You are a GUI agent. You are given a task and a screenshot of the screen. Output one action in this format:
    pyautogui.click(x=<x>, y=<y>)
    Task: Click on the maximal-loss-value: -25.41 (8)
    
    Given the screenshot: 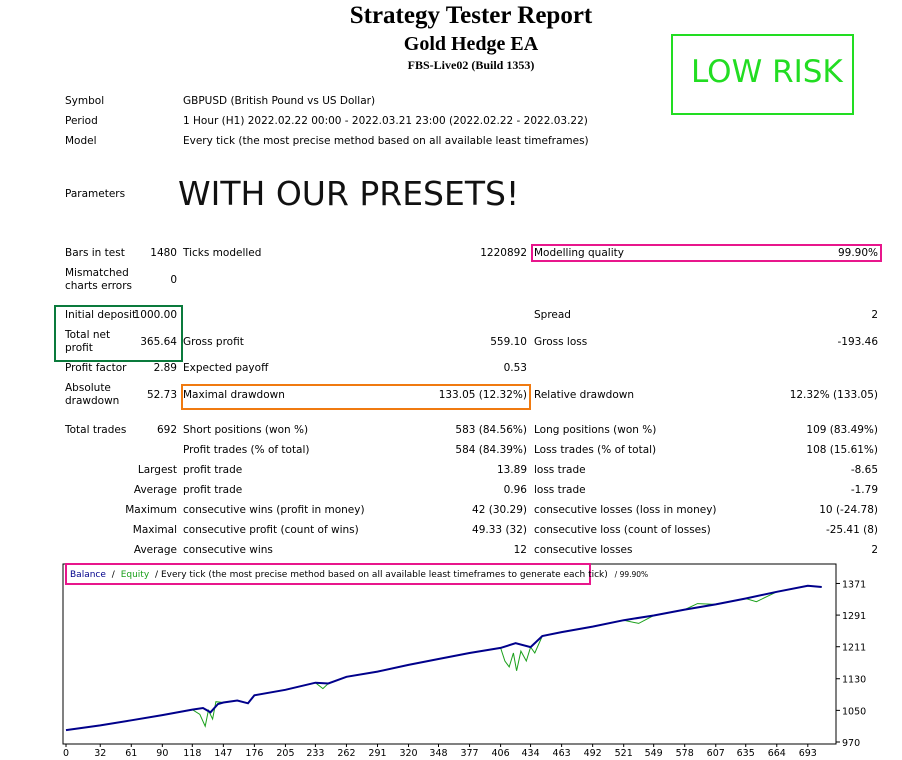 What is the action you would take?
    pyautogui.click(x=851, y=530)
    